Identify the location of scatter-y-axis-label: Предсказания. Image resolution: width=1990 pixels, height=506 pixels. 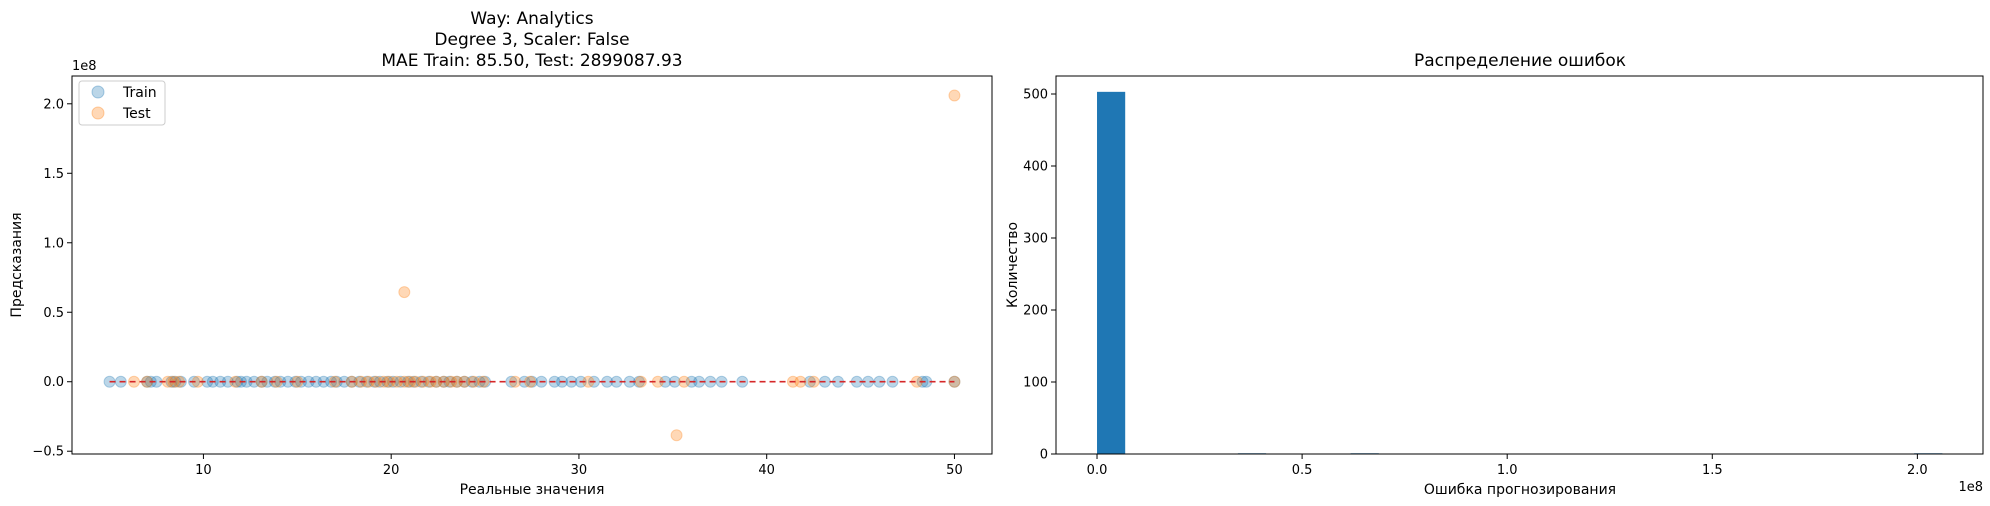
(17, 264).